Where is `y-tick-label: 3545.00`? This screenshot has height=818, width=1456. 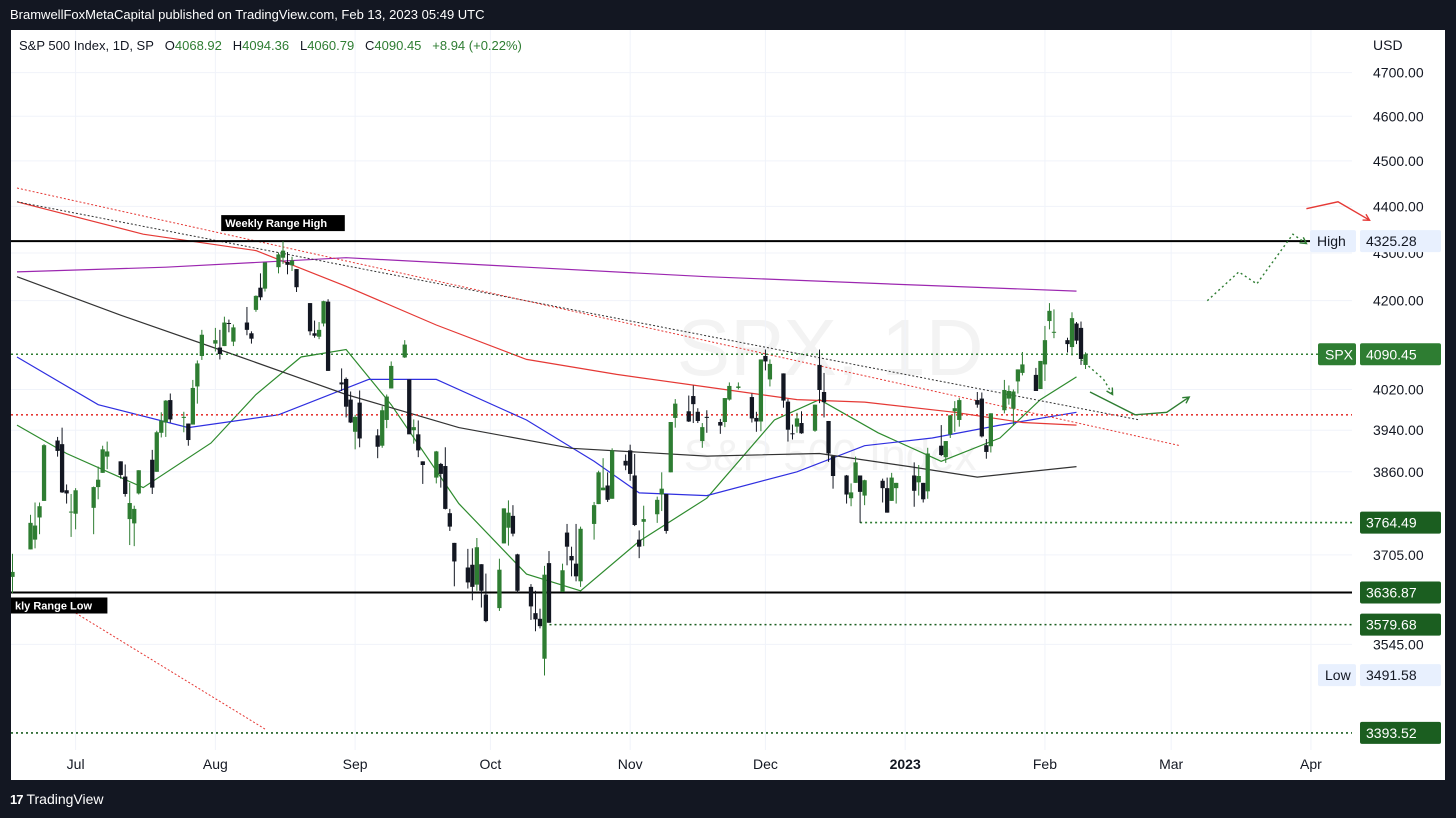 y-tick-label: 3545.00 is located at coordinates (1398, 644).